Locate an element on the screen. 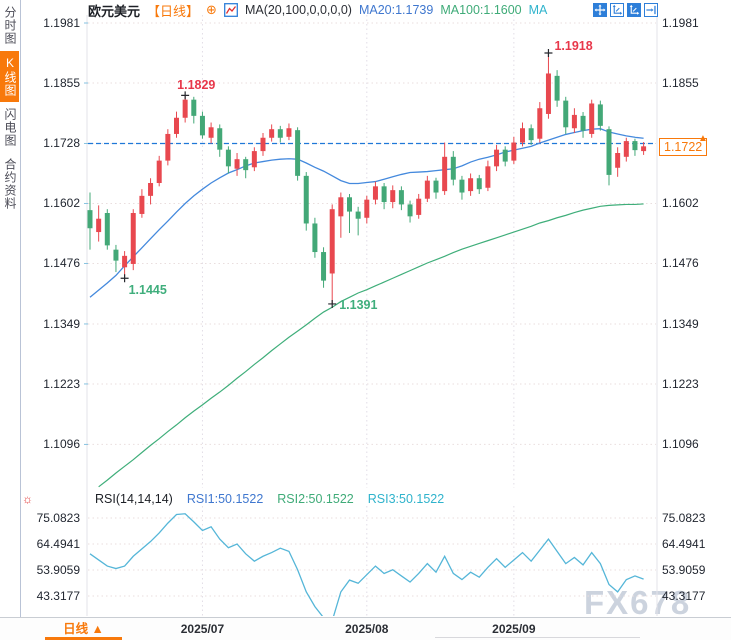 This screenshot has height=640, width=731. rsi3-value-label: RSI3:50.1522 is located at coordinates (406, 499).